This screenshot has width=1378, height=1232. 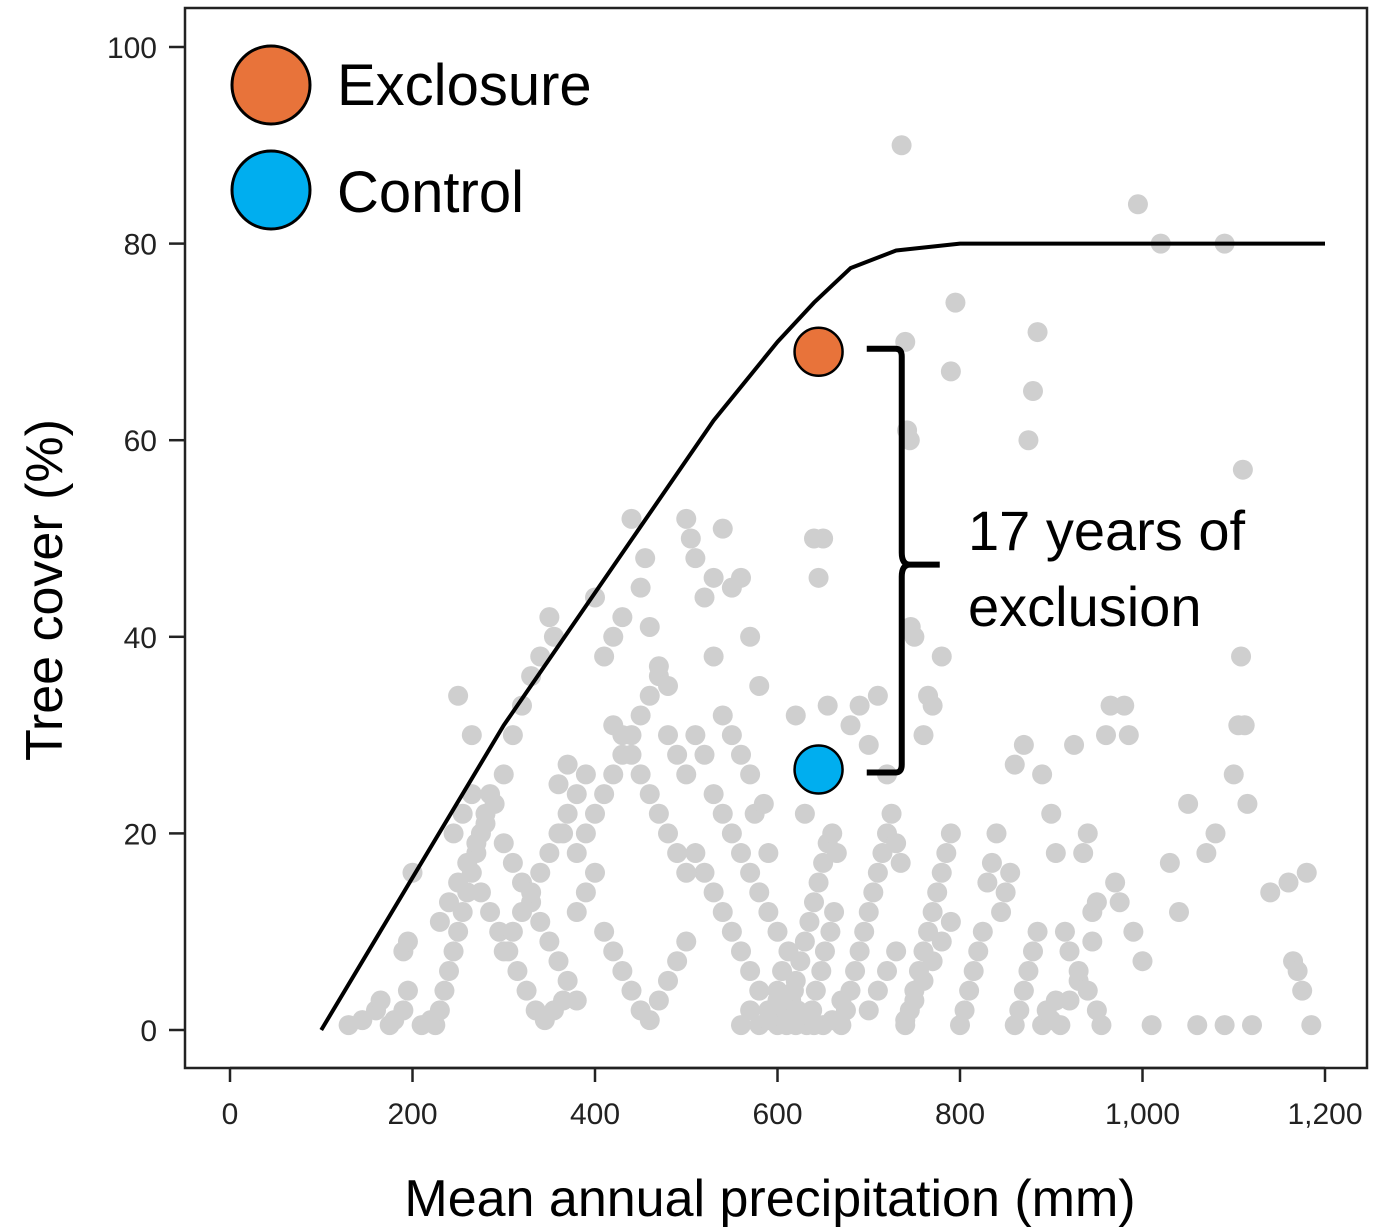 I want to click on x-tick-label: 1,000, so click(x=1142, y=1114).